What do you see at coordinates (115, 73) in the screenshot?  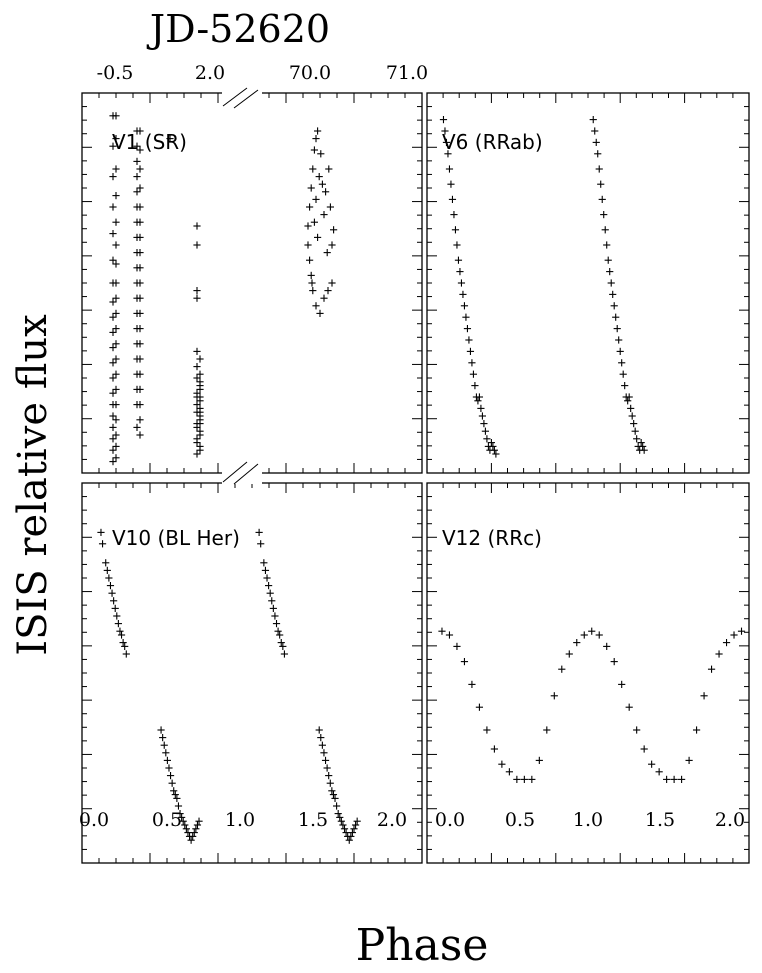 I see `top-tick-label: -0.5` at bounding box center [115, 73].